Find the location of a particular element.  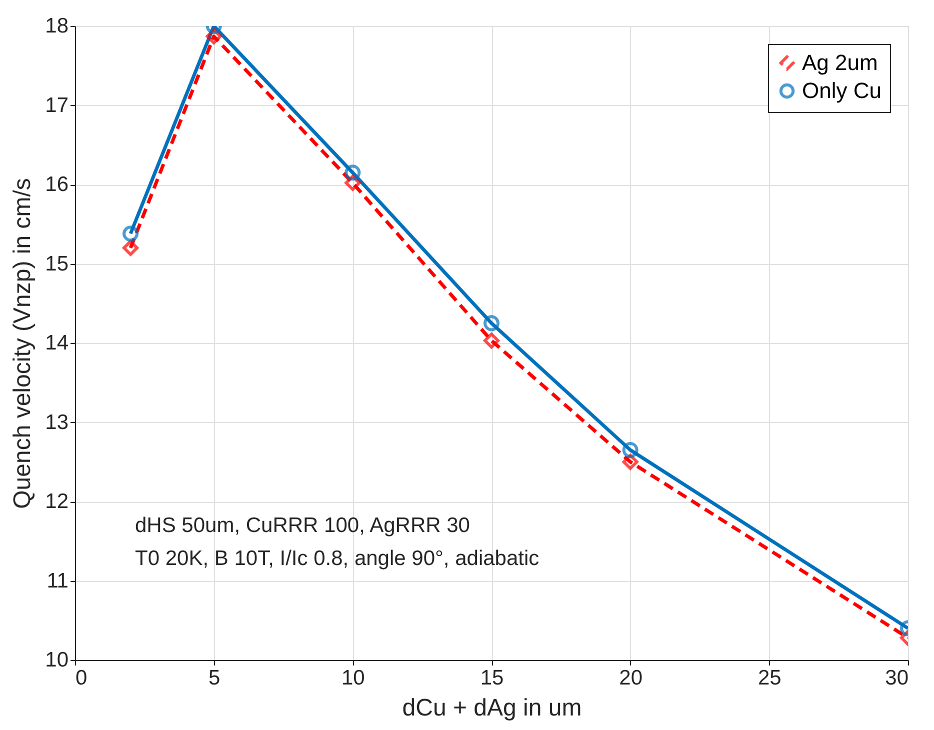

y-tick-label: 13 is located at coordinates (56, 422).